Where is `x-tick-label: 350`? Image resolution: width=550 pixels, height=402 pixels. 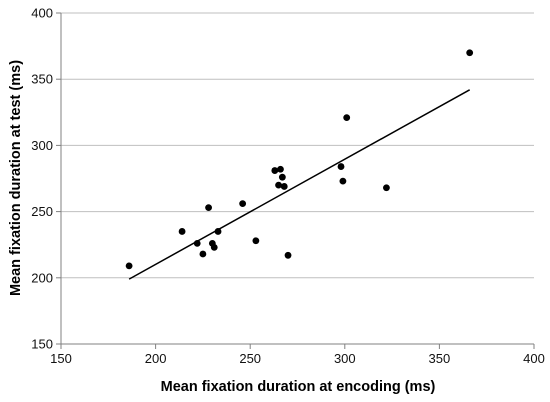 x-tick-label: 350 is located at coordinates (440, 358).